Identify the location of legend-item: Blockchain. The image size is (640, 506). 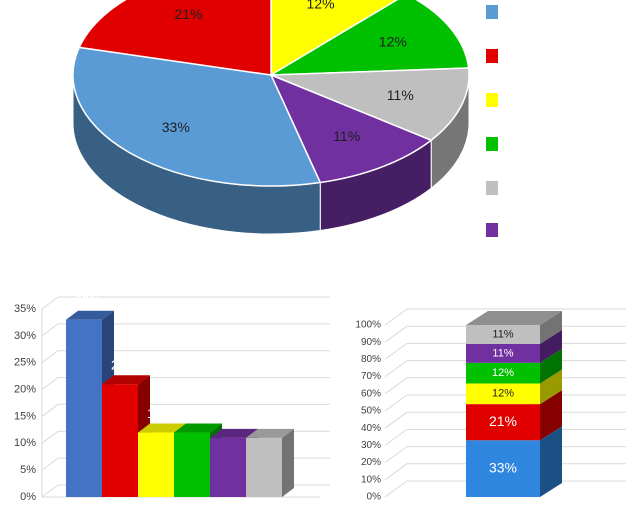
(532, 230).